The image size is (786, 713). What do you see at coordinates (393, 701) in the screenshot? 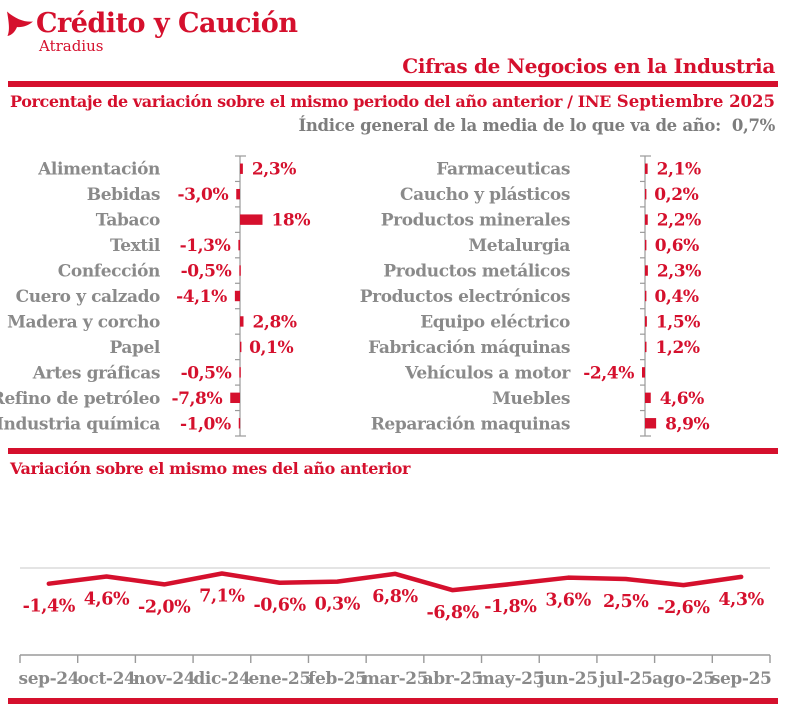
I see `divider-bottom` at bounding box center [393, 701].